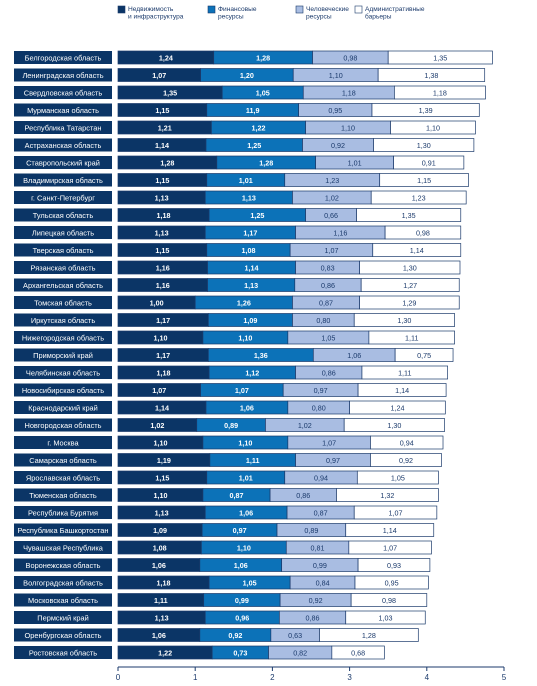 The width and height of the screenshot is (537, 686). I want to click on data-label: 1,20, so click(247, 75).